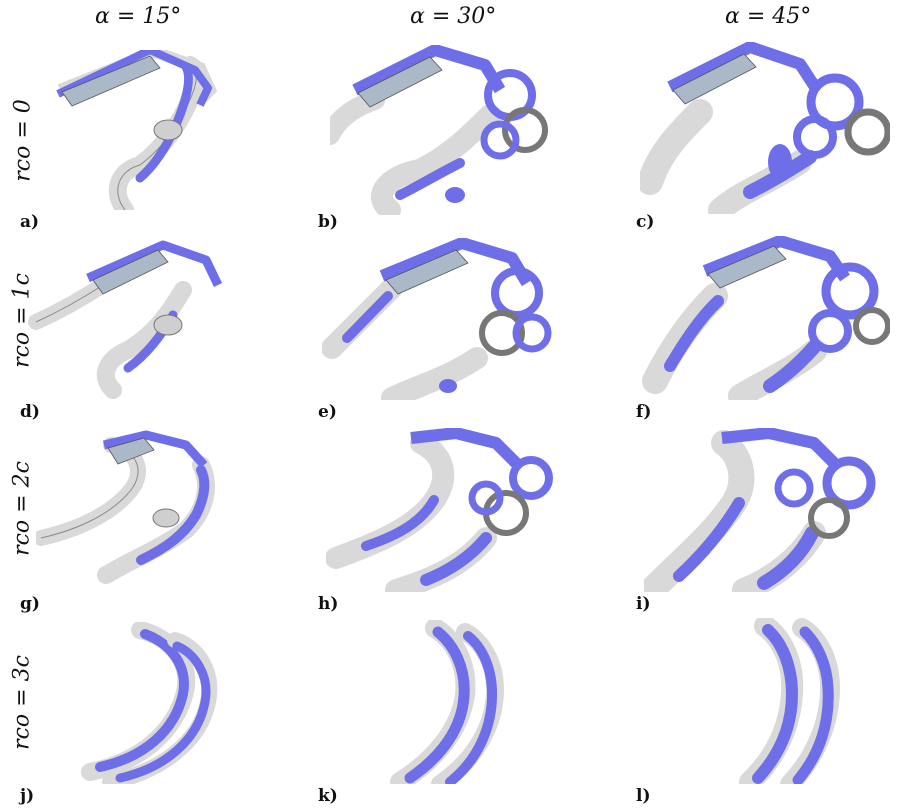 The width and height of the screenshot is (897, 809). What do you see at coordinates (790, 701) in the screenshot?
I see `panel-l-vortex-render` at bounding box center [790, 701].